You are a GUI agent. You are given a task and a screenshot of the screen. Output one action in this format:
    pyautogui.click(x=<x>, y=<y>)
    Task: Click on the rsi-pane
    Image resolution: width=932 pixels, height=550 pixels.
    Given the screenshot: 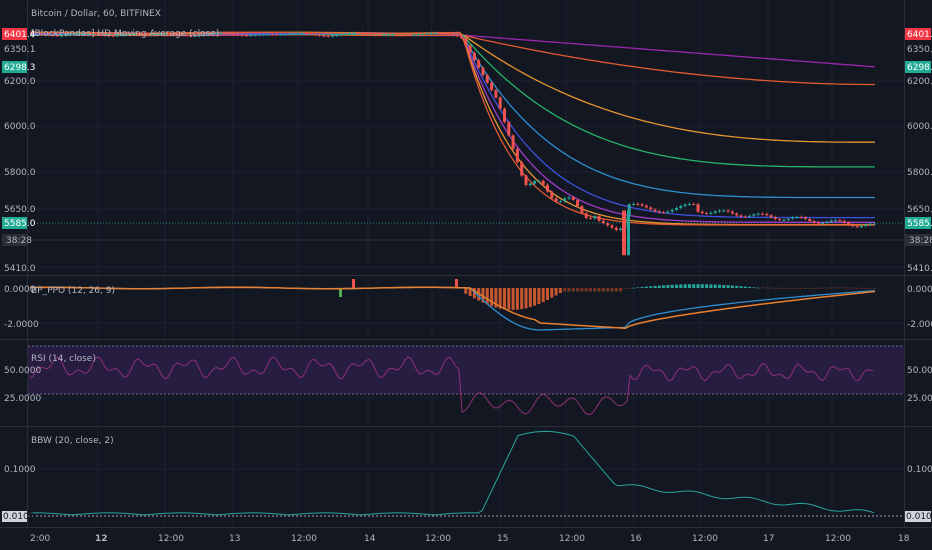 What is the action you would take?
    pyautogui.click(x=451, y=386)
    